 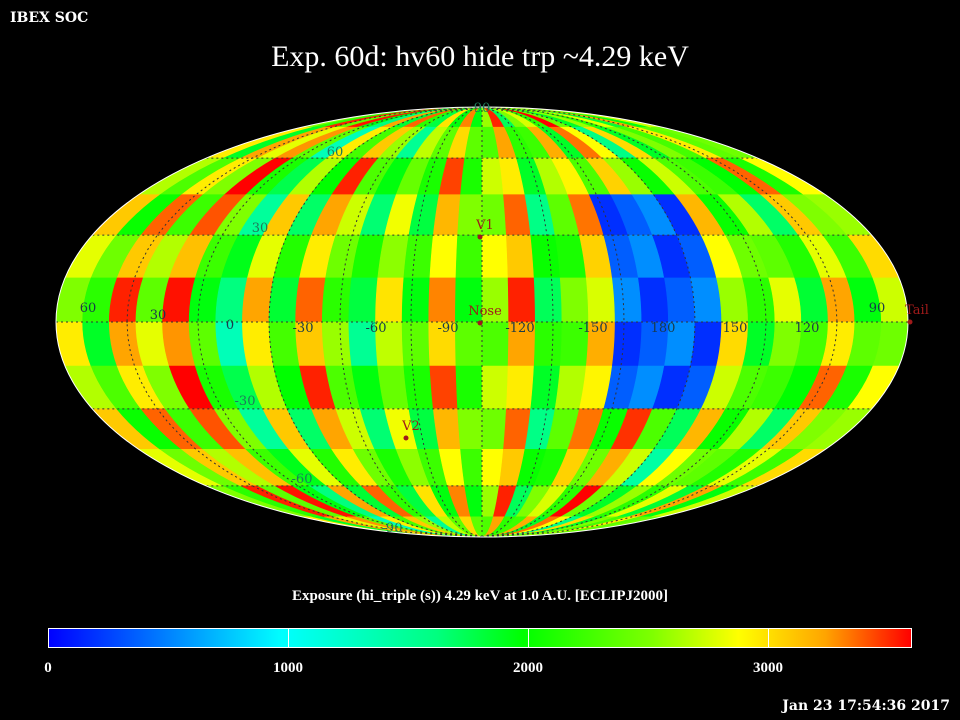 What do you see at coordinates (735, 328) in the screenshot?
I see `longitude-label: 150` at bounding box center [735, 328].